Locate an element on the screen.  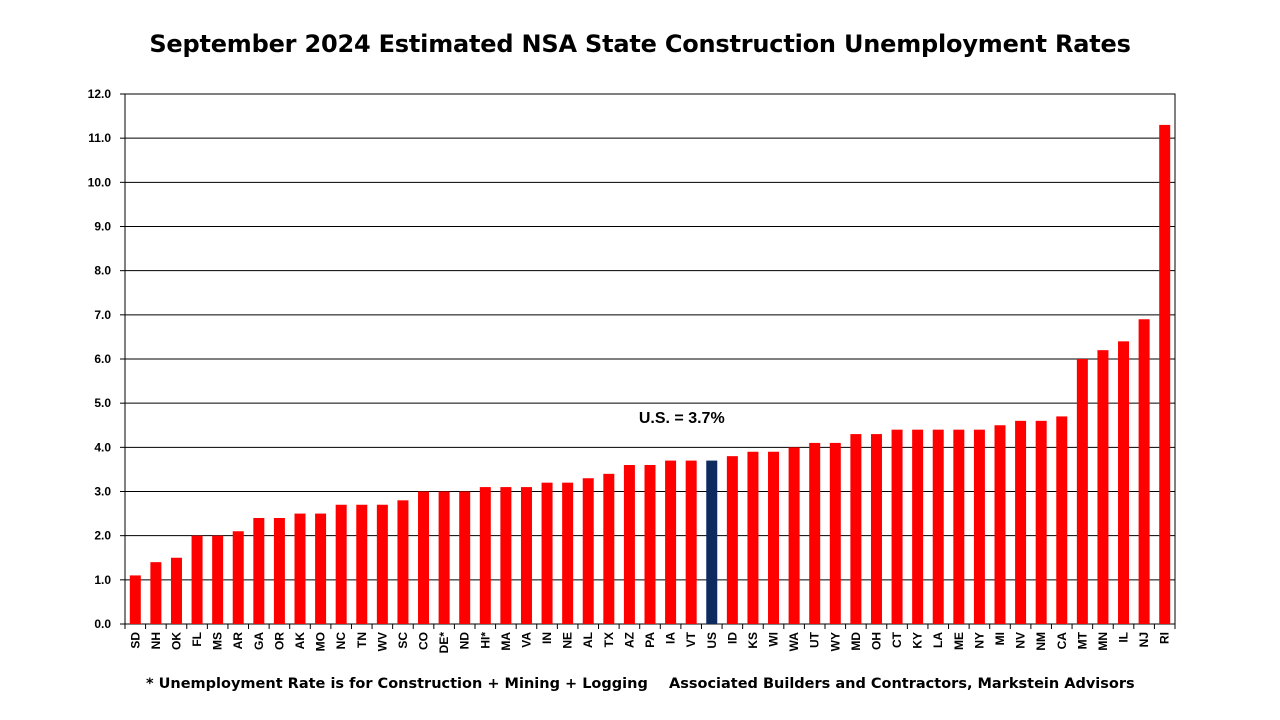
x-tick-label: AZ is located at coordinates (629, 640).